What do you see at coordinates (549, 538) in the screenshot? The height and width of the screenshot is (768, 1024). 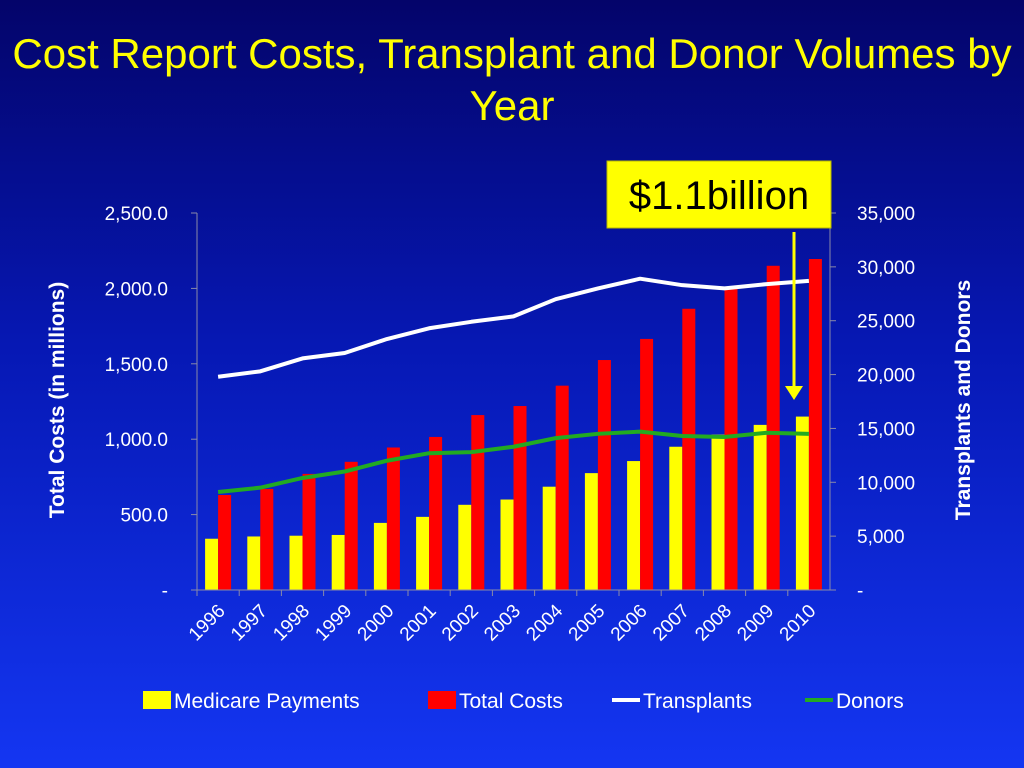 I see `bar-medicare-payments-2004` at bounding box center [549, 538].